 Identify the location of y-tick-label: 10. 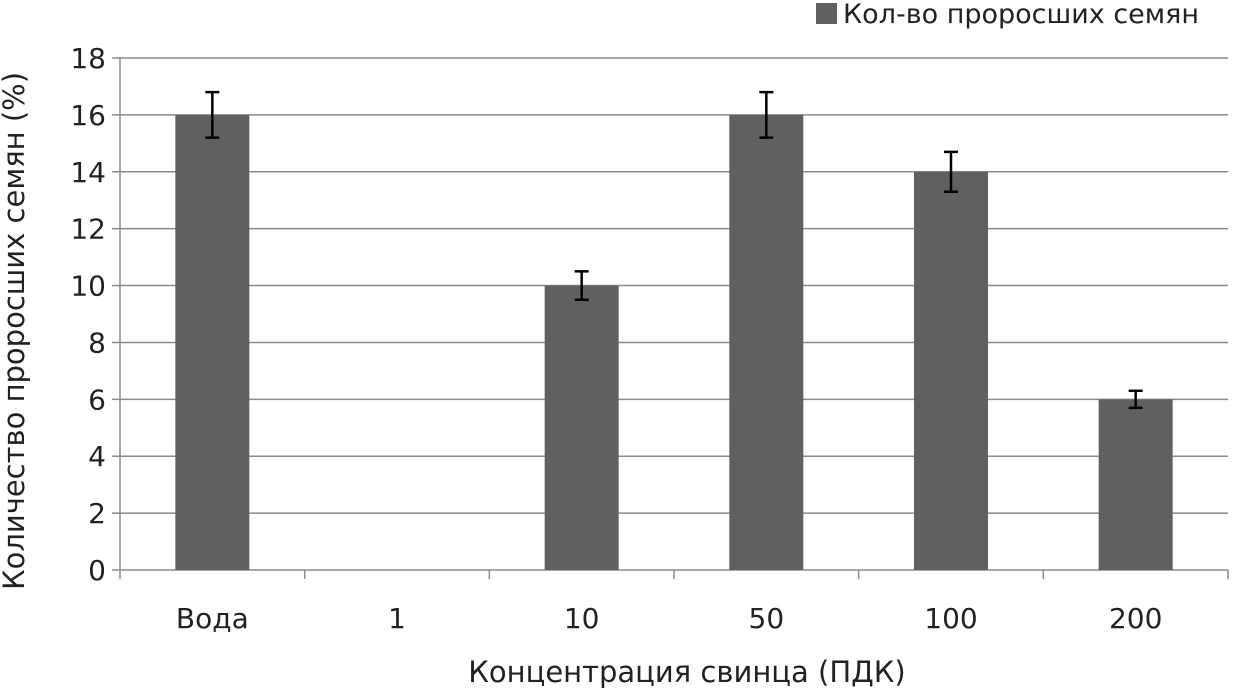
(88, 286).